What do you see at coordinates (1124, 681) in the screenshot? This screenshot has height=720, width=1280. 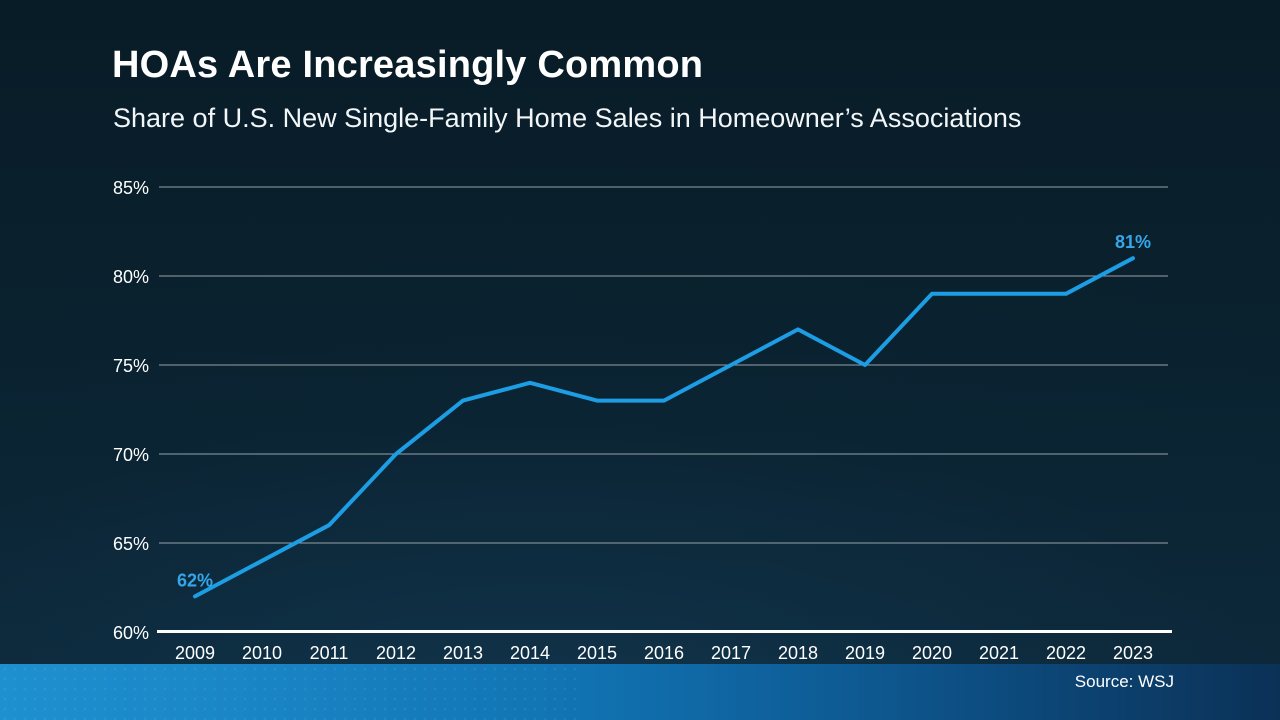 I see `source-label: Source: WSJ` at bounding box center [1124, 681].